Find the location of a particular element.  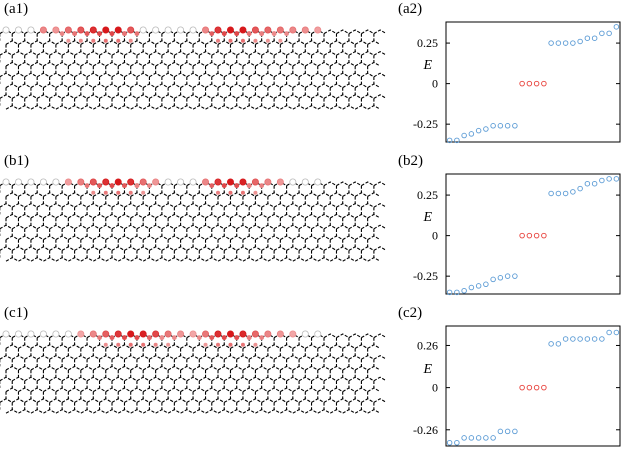

lattice-map-c1 is located at coordinates (193, 372).